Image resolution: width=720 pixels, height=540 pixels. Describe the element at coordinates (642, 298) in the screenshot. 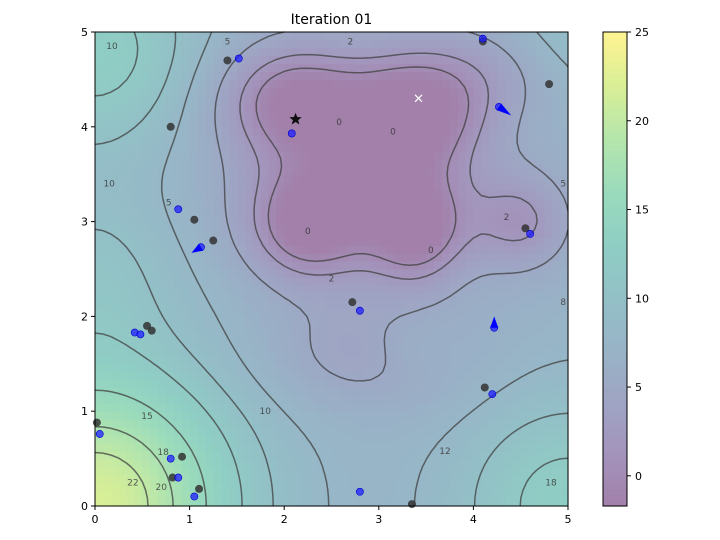

I see `colorbar-tick-label: 10` at that location.